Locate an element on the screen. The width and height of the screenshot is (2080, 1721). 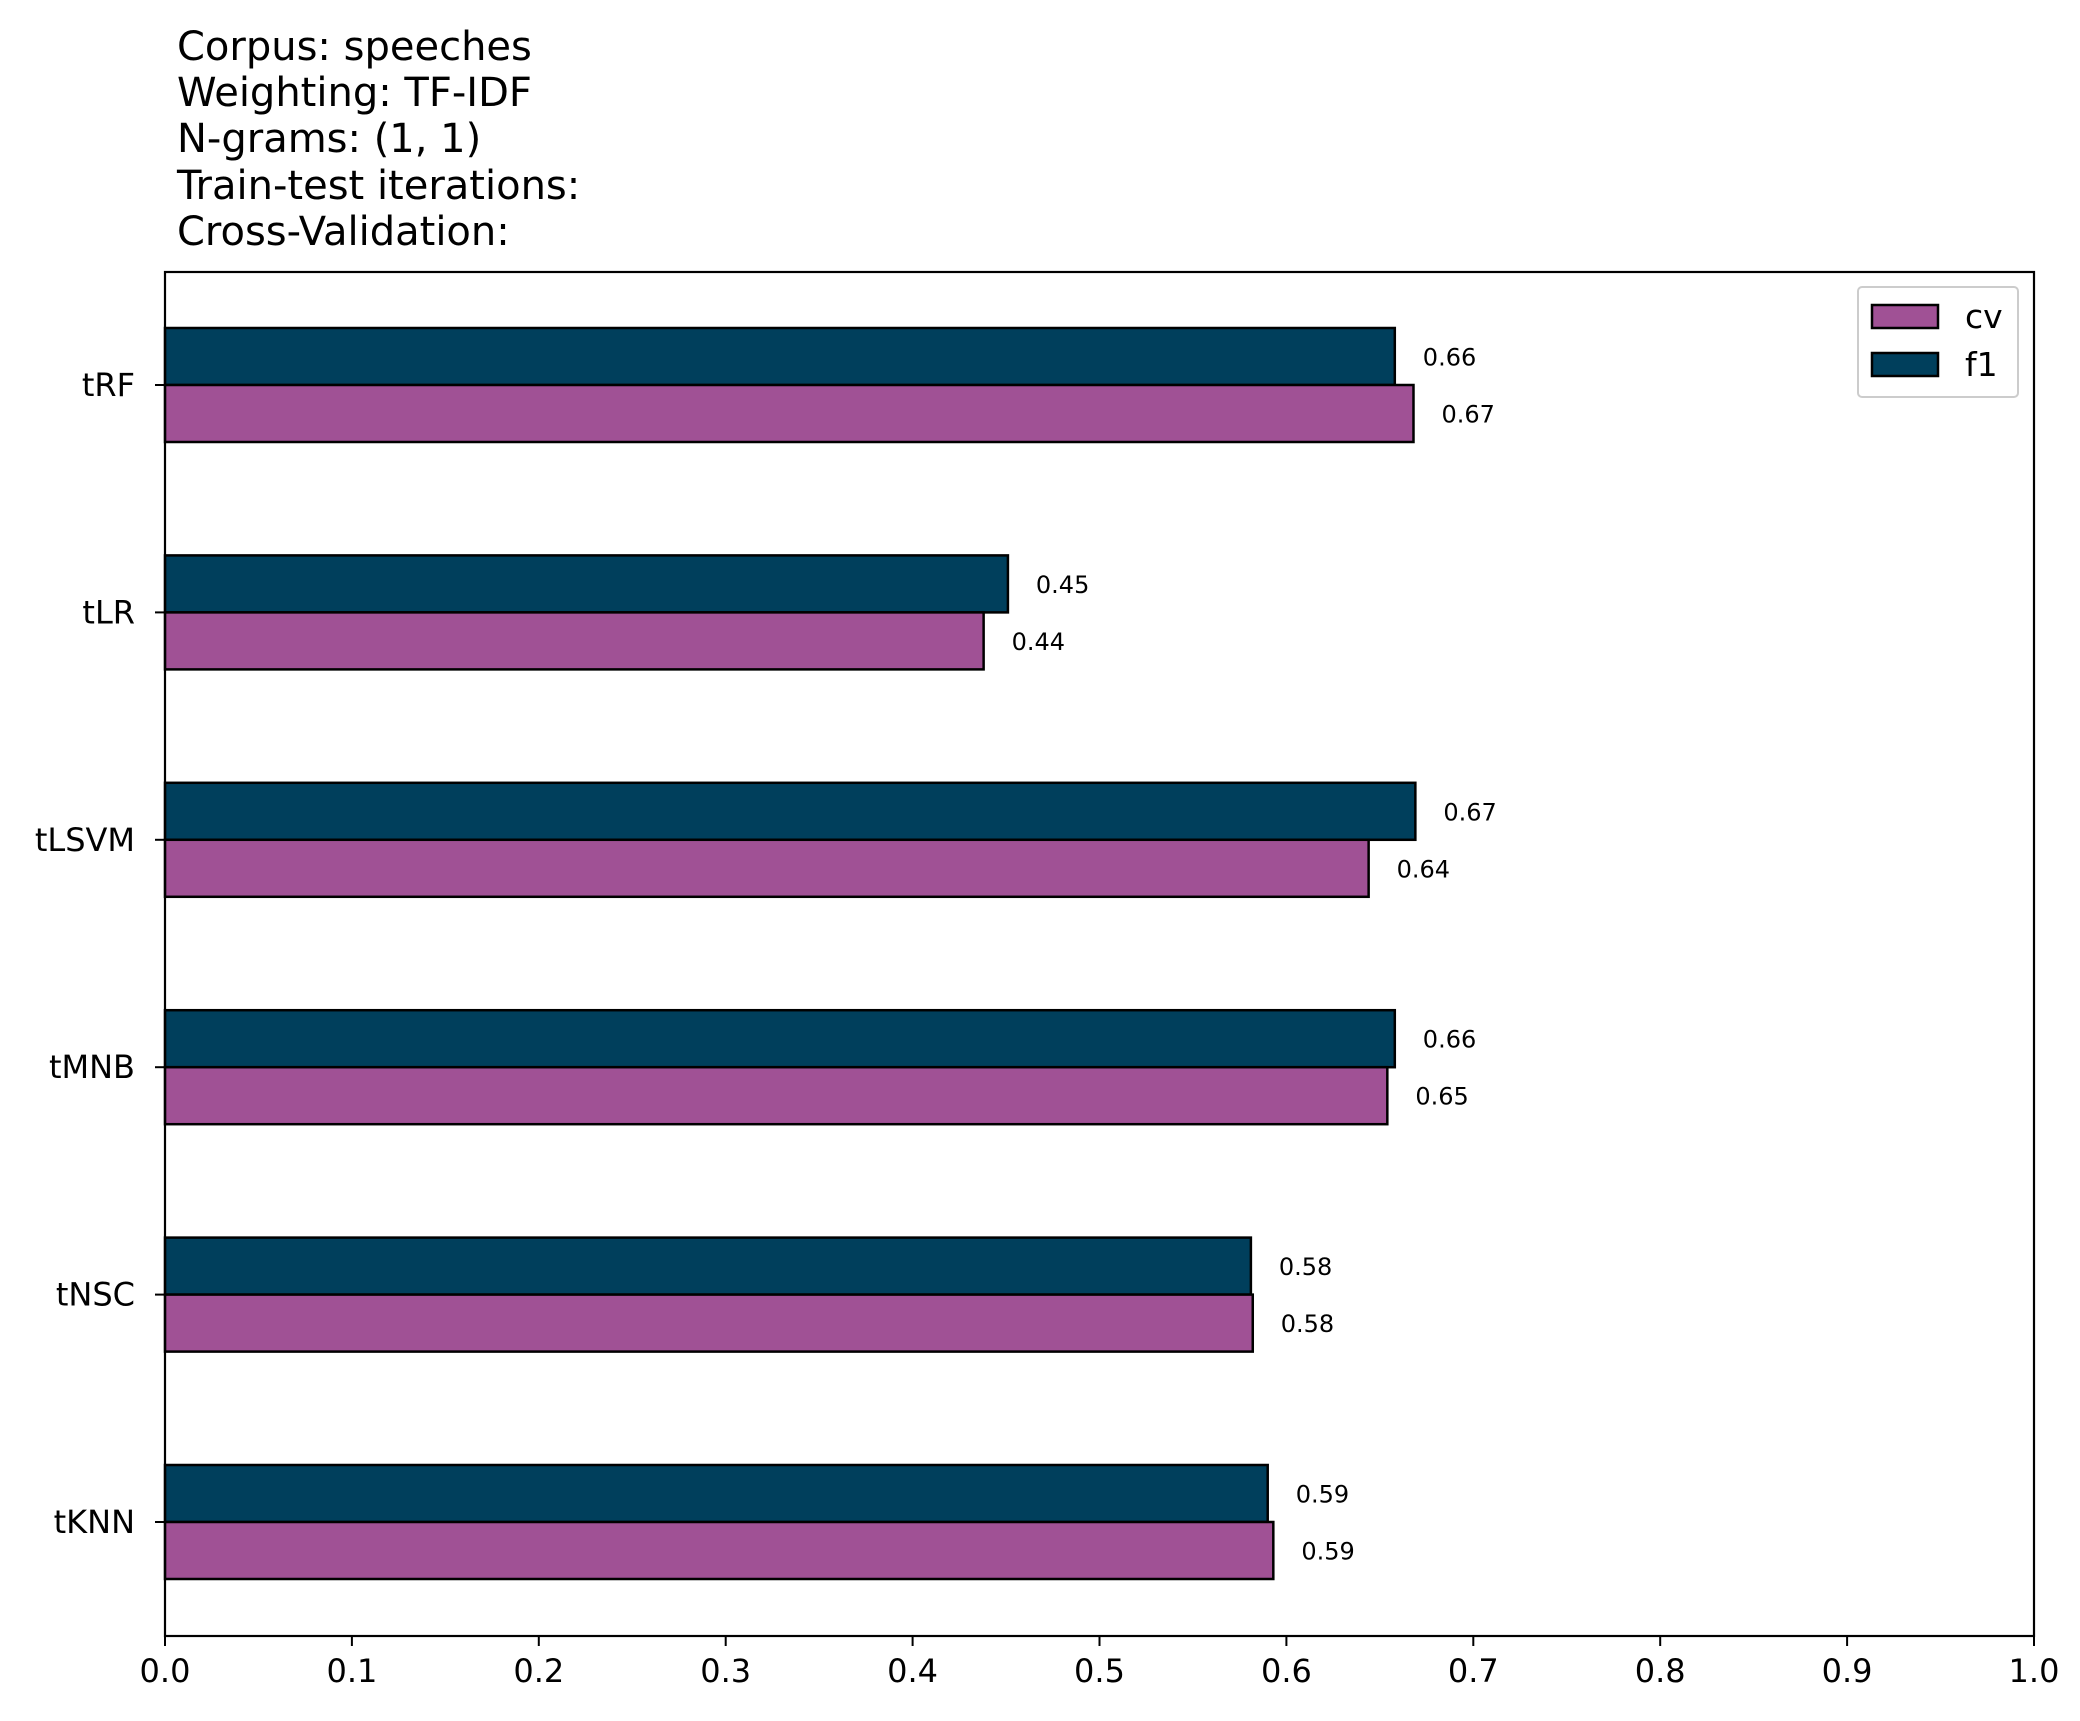
legend-label-cv: cv is located at coordinates (1984, 316).